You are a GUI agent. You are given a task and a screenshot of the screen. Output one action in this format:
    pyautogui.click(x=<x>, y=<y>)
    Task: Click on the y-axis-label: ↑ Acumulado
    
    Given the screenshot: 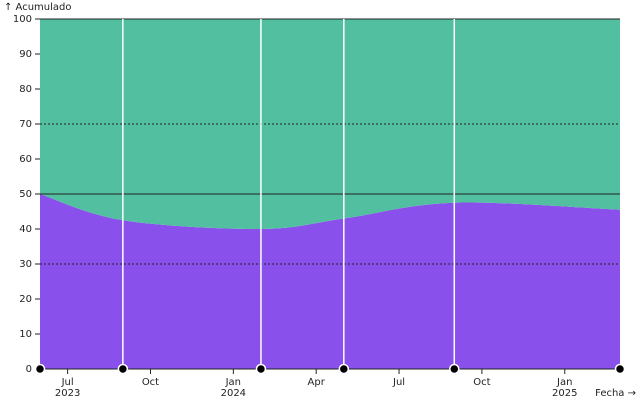 What is the action you would take?
    pyautogui.click(x=38, y=7)
    